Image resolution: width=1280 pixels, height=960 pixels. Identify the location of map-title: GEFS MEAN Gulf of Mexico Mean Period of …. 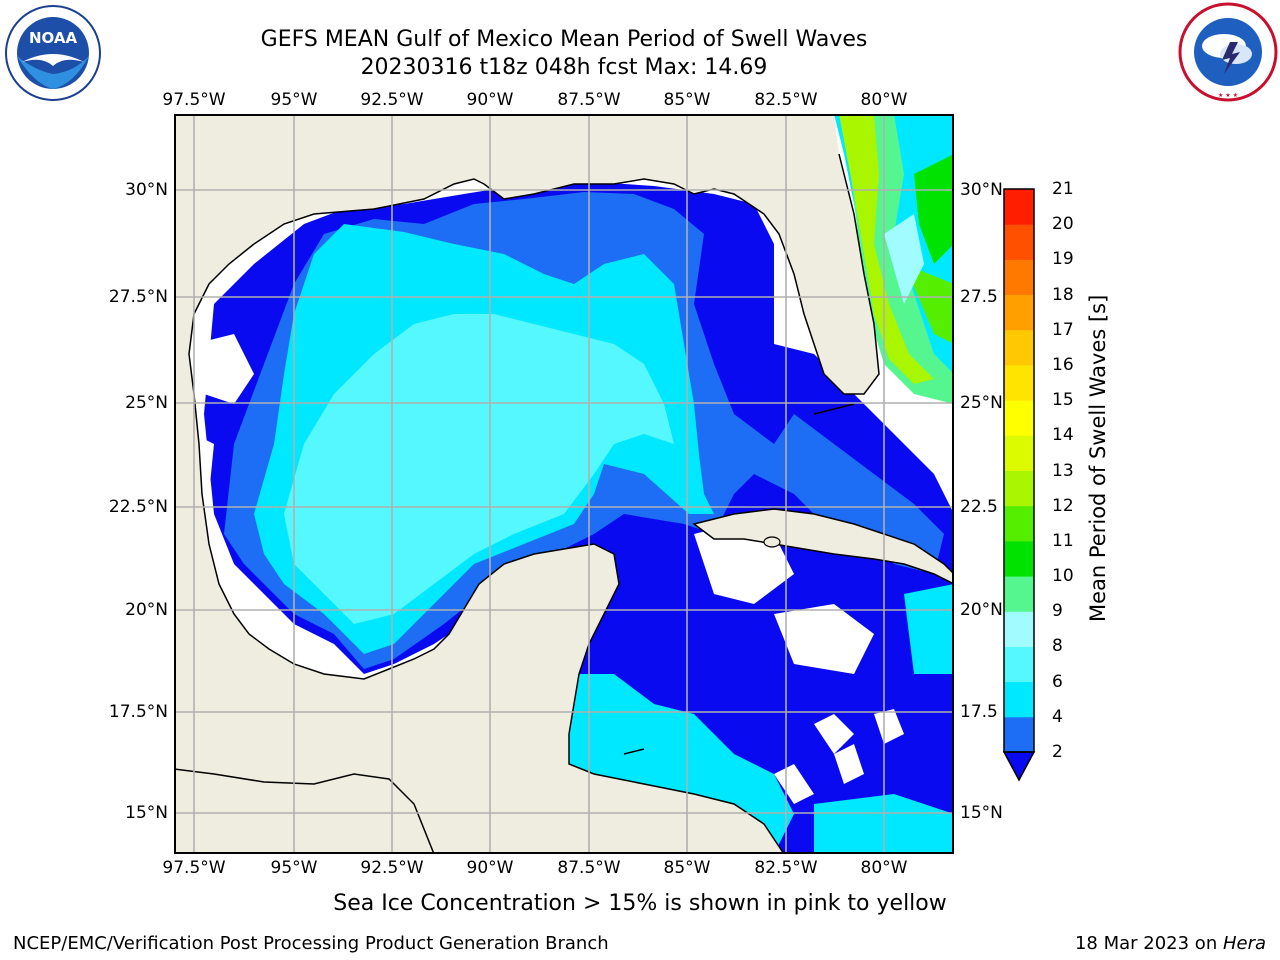
(564, 39).